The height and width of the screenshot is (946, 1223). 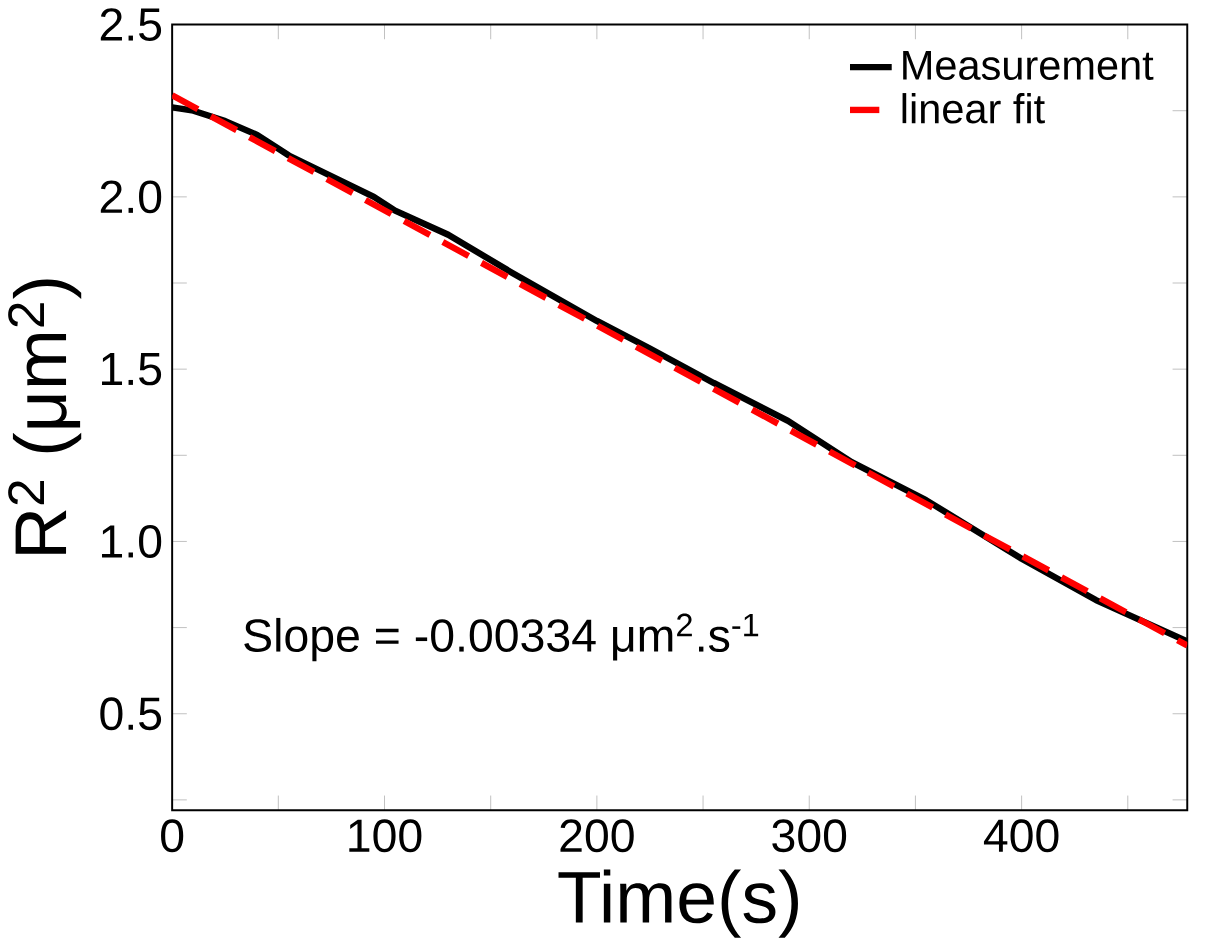 I want to click on y-tick-label: 2.5, so click(x=131, y=25).